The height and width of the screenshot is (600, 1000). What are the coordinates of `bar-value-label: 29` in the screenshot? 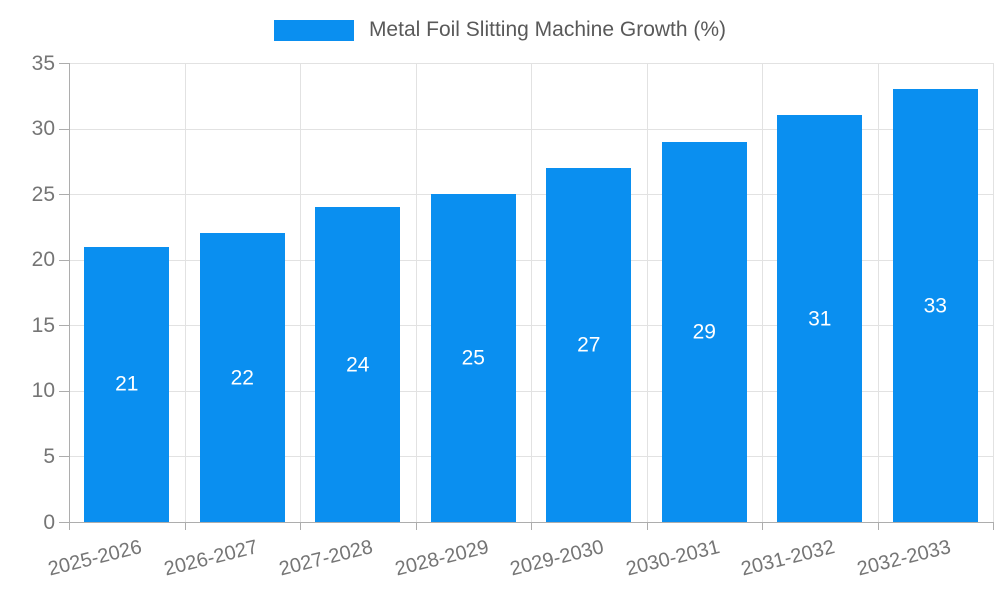 It's located at (704, 332).